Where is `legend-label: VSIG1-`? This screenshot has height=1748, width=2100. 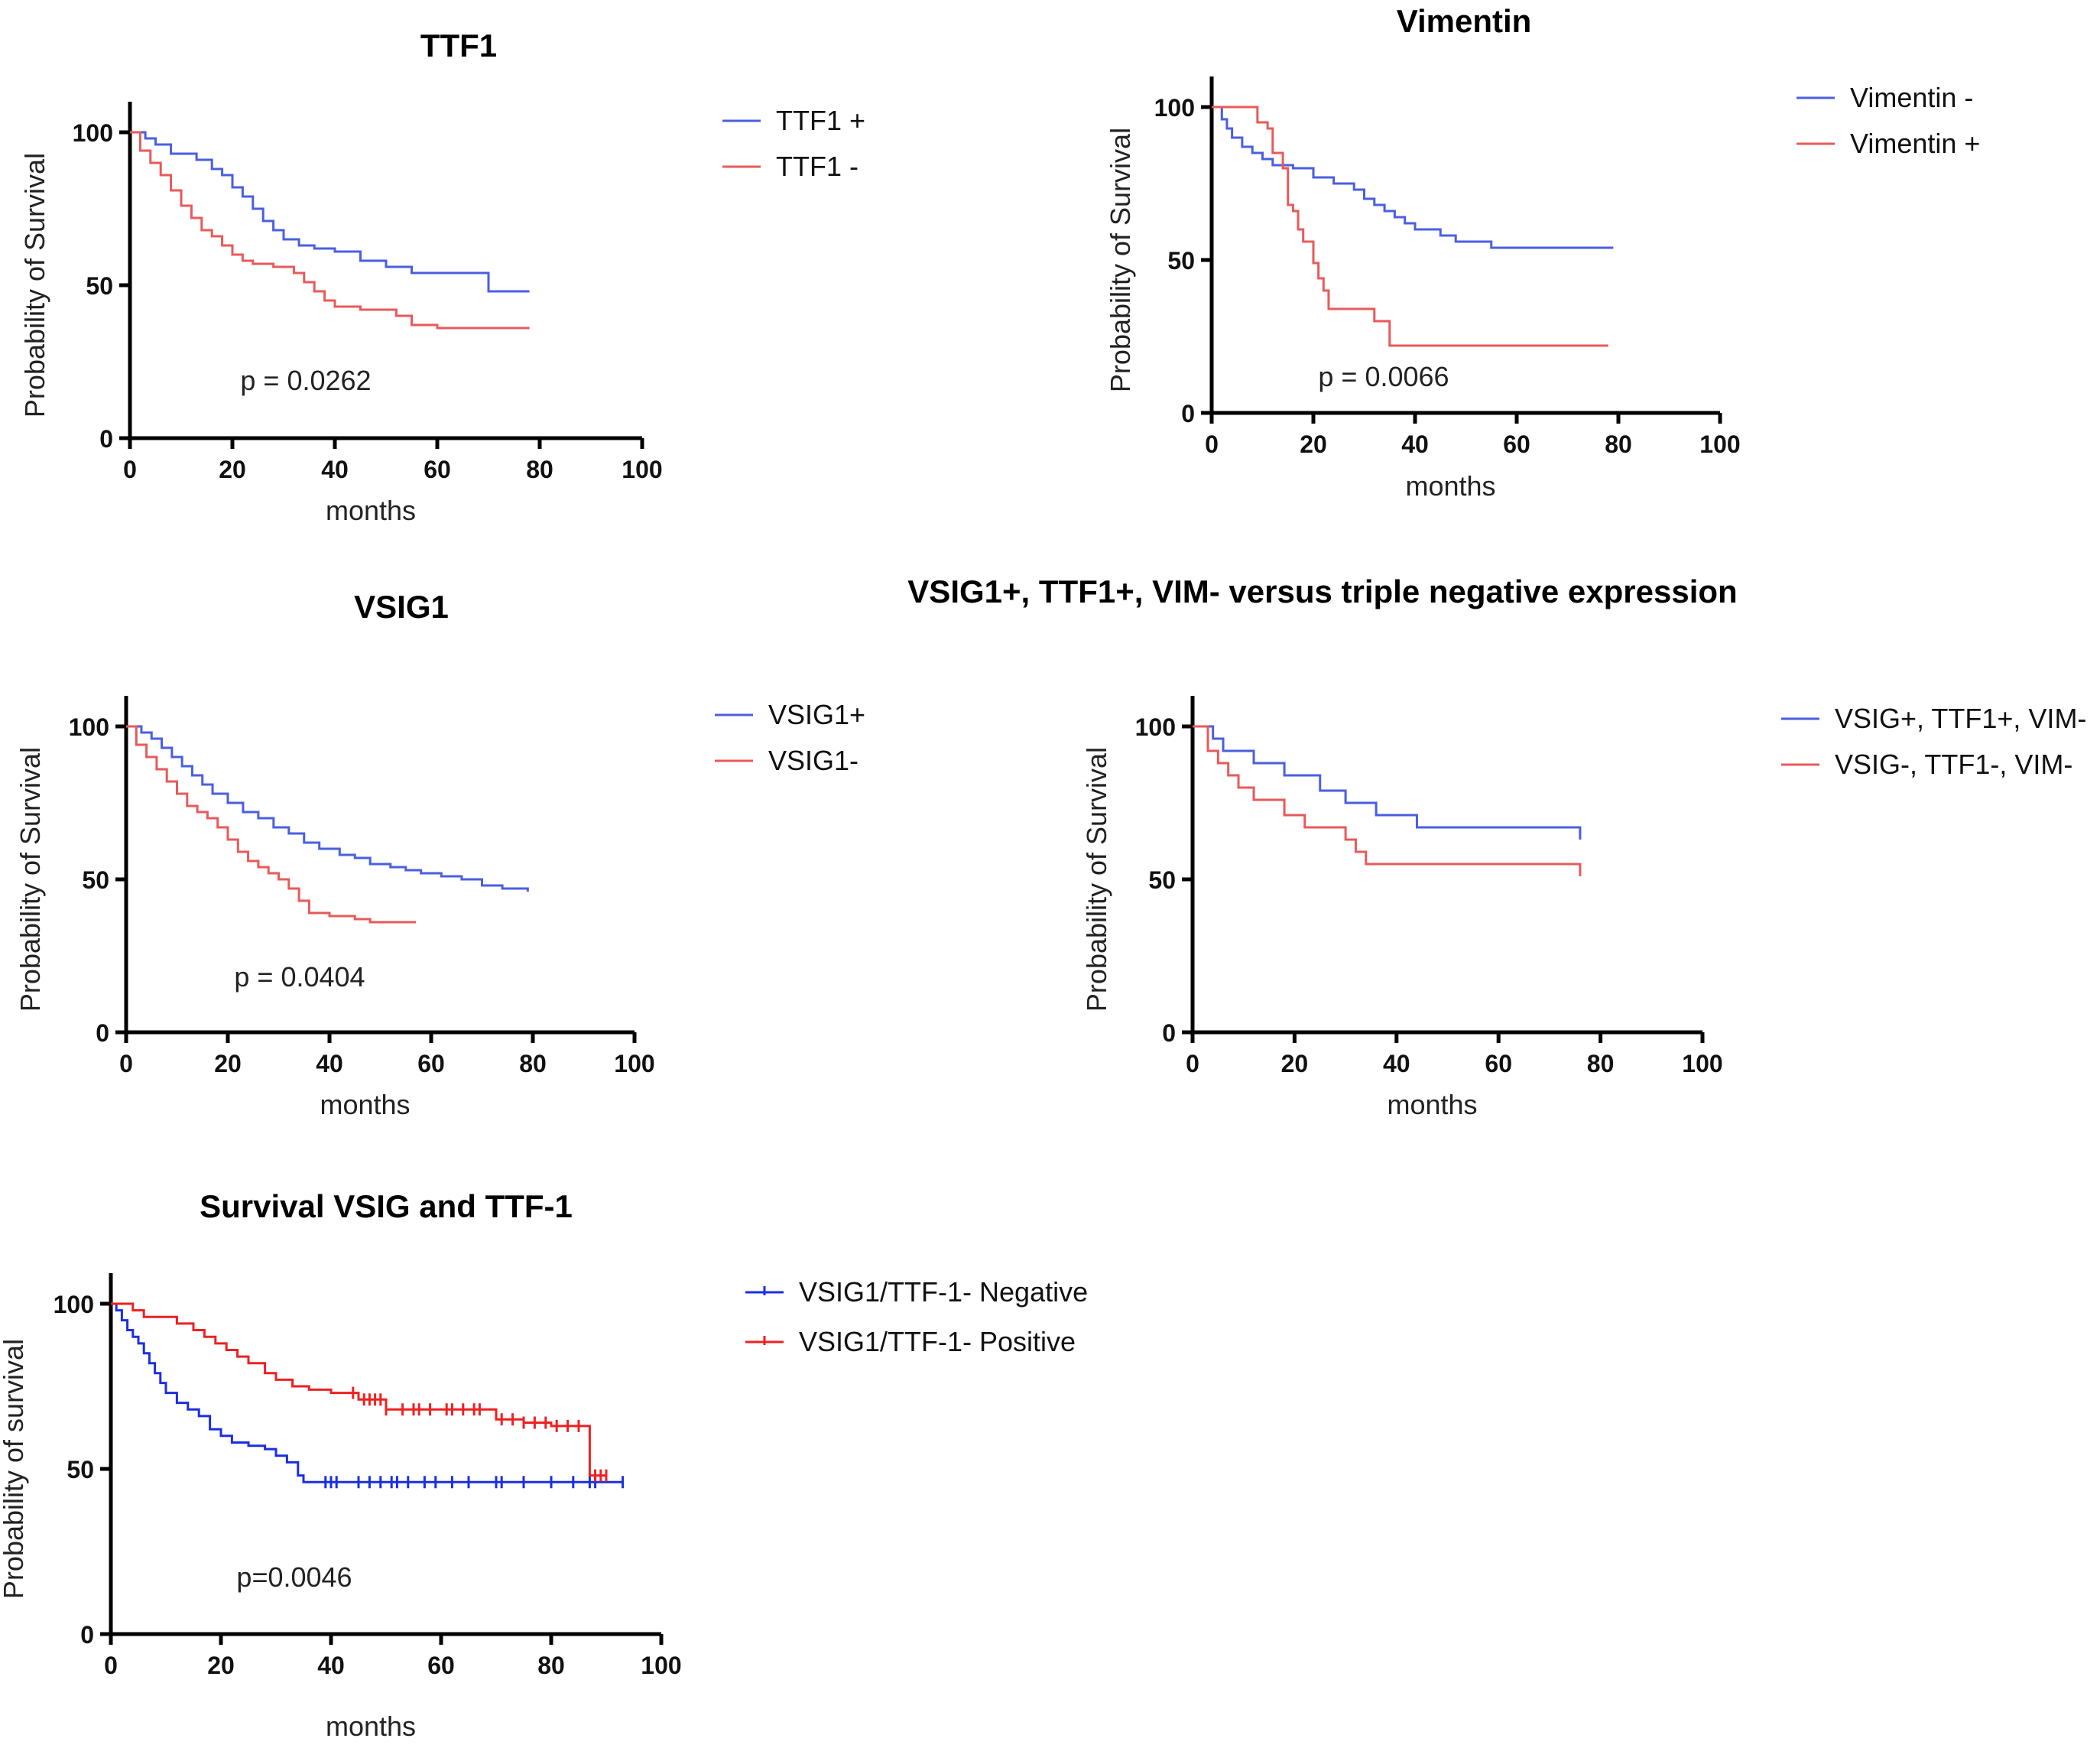
legend-label: VSIG1- is located at coordinates (814, 760).